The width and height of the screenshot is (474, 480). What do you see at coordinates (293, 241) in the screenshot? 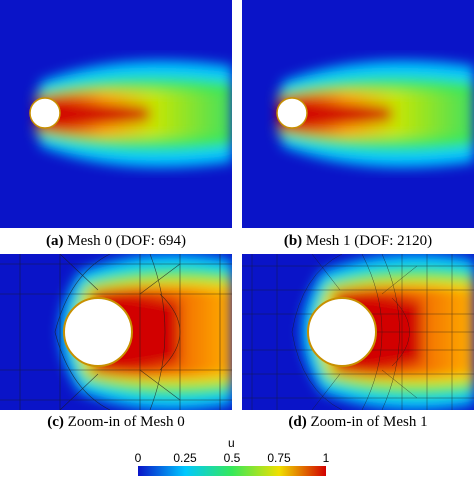
I see `caption-b-letter: (b)` at bounding box center [293, 241].